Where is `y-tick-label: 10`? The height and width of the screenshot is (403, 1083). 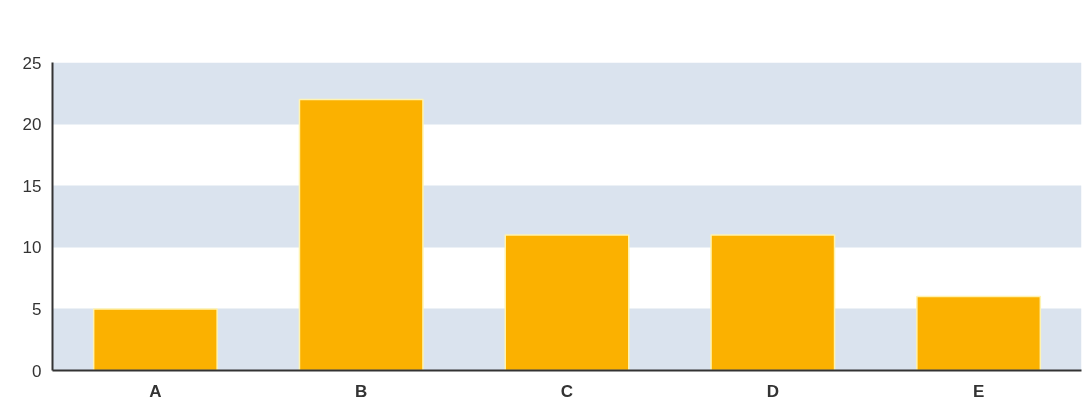
y-tick-label: 10 is located at coordinates (32, 248).